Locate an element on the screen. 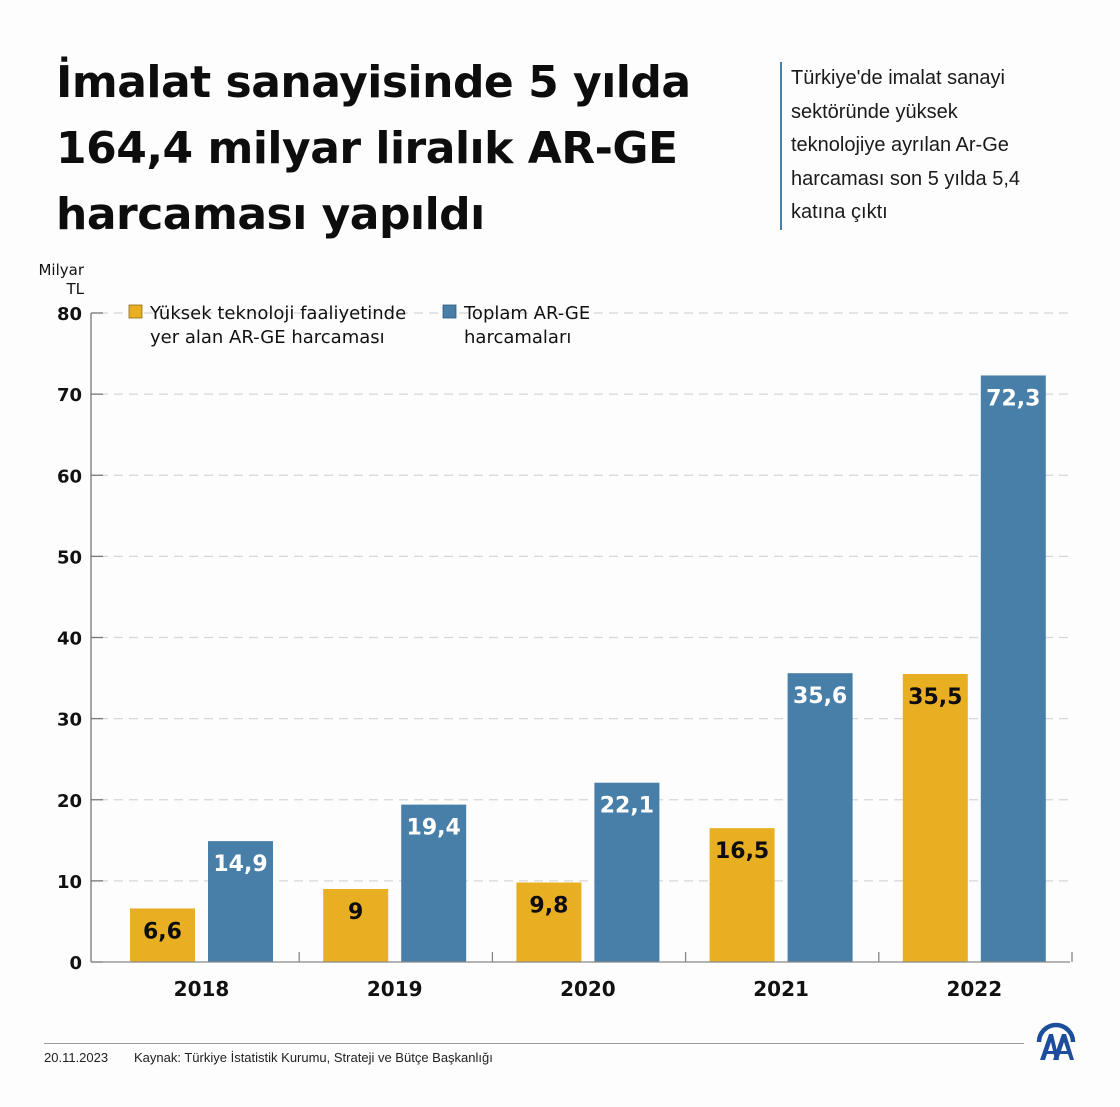 The height and width of the screenshot is (1107, 1120). x-tick-label: 2021 is located at coordinates (781, 989).